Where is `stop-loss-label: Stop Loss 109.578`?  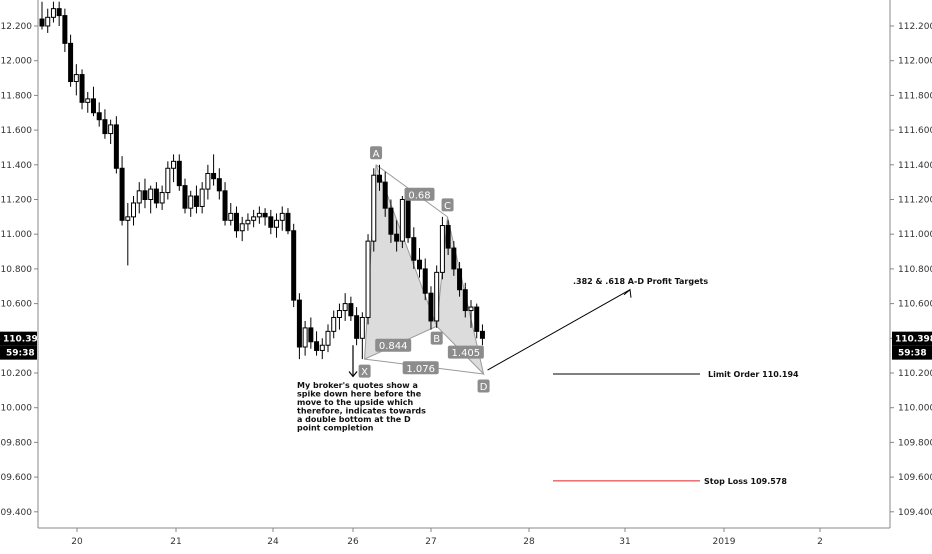
stop-loss-label: Stop Loss 109.578 is located at coordinates (745, 481).